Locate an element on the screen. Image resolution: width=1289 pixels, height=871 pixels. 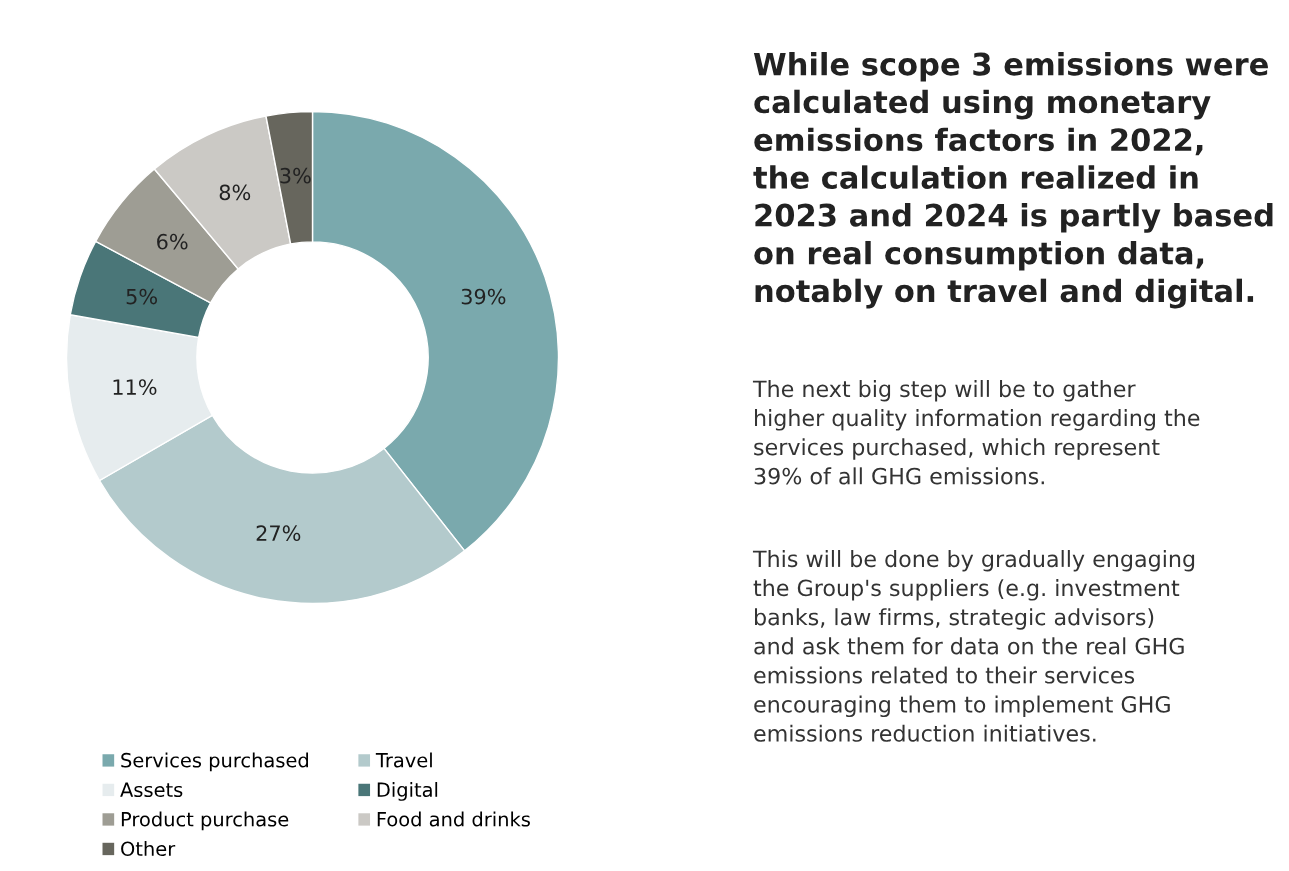
data-label: 27% is located at coordinates (278, 533).